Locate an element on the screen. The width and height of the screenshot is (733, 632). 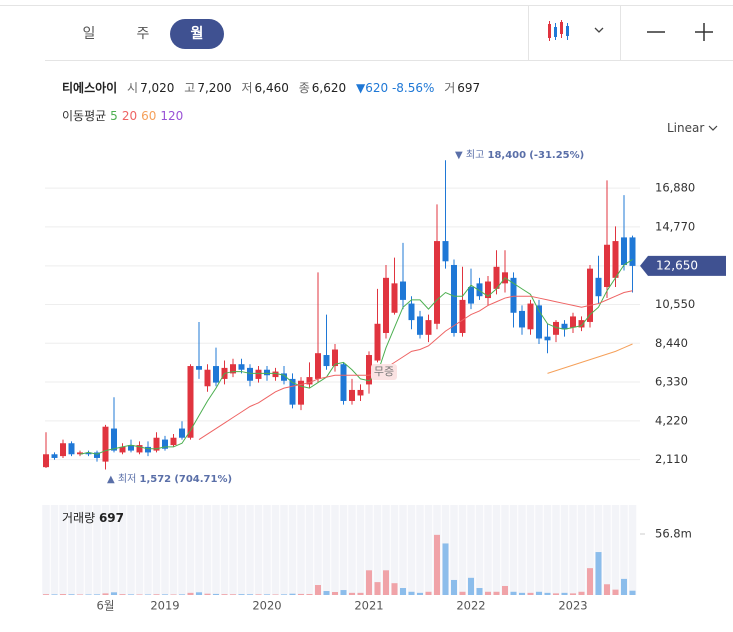
high-annotation: ▼ 최고 18,400 (-31.25%) is located at coordinates (519, 155).